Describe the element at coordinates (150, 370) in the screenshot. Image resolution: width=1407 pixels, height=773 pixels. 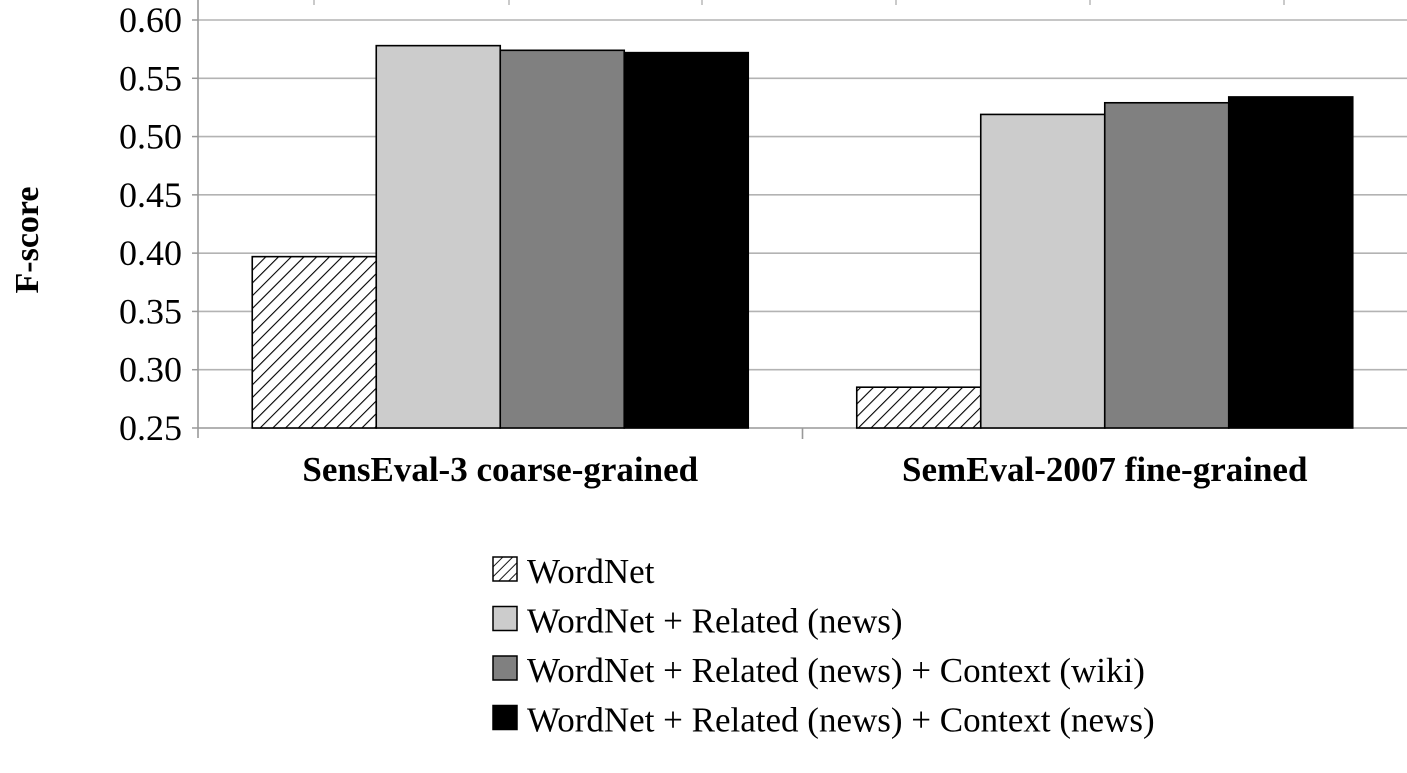
I see `y-tick-label: 0.30` at that location.